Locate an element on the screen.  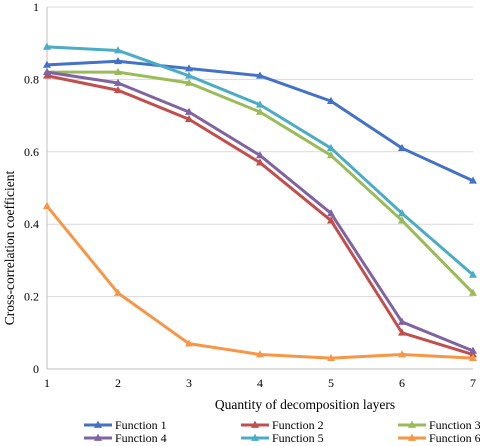
legend-label: Function 2 is located at coordinates (298, 425).